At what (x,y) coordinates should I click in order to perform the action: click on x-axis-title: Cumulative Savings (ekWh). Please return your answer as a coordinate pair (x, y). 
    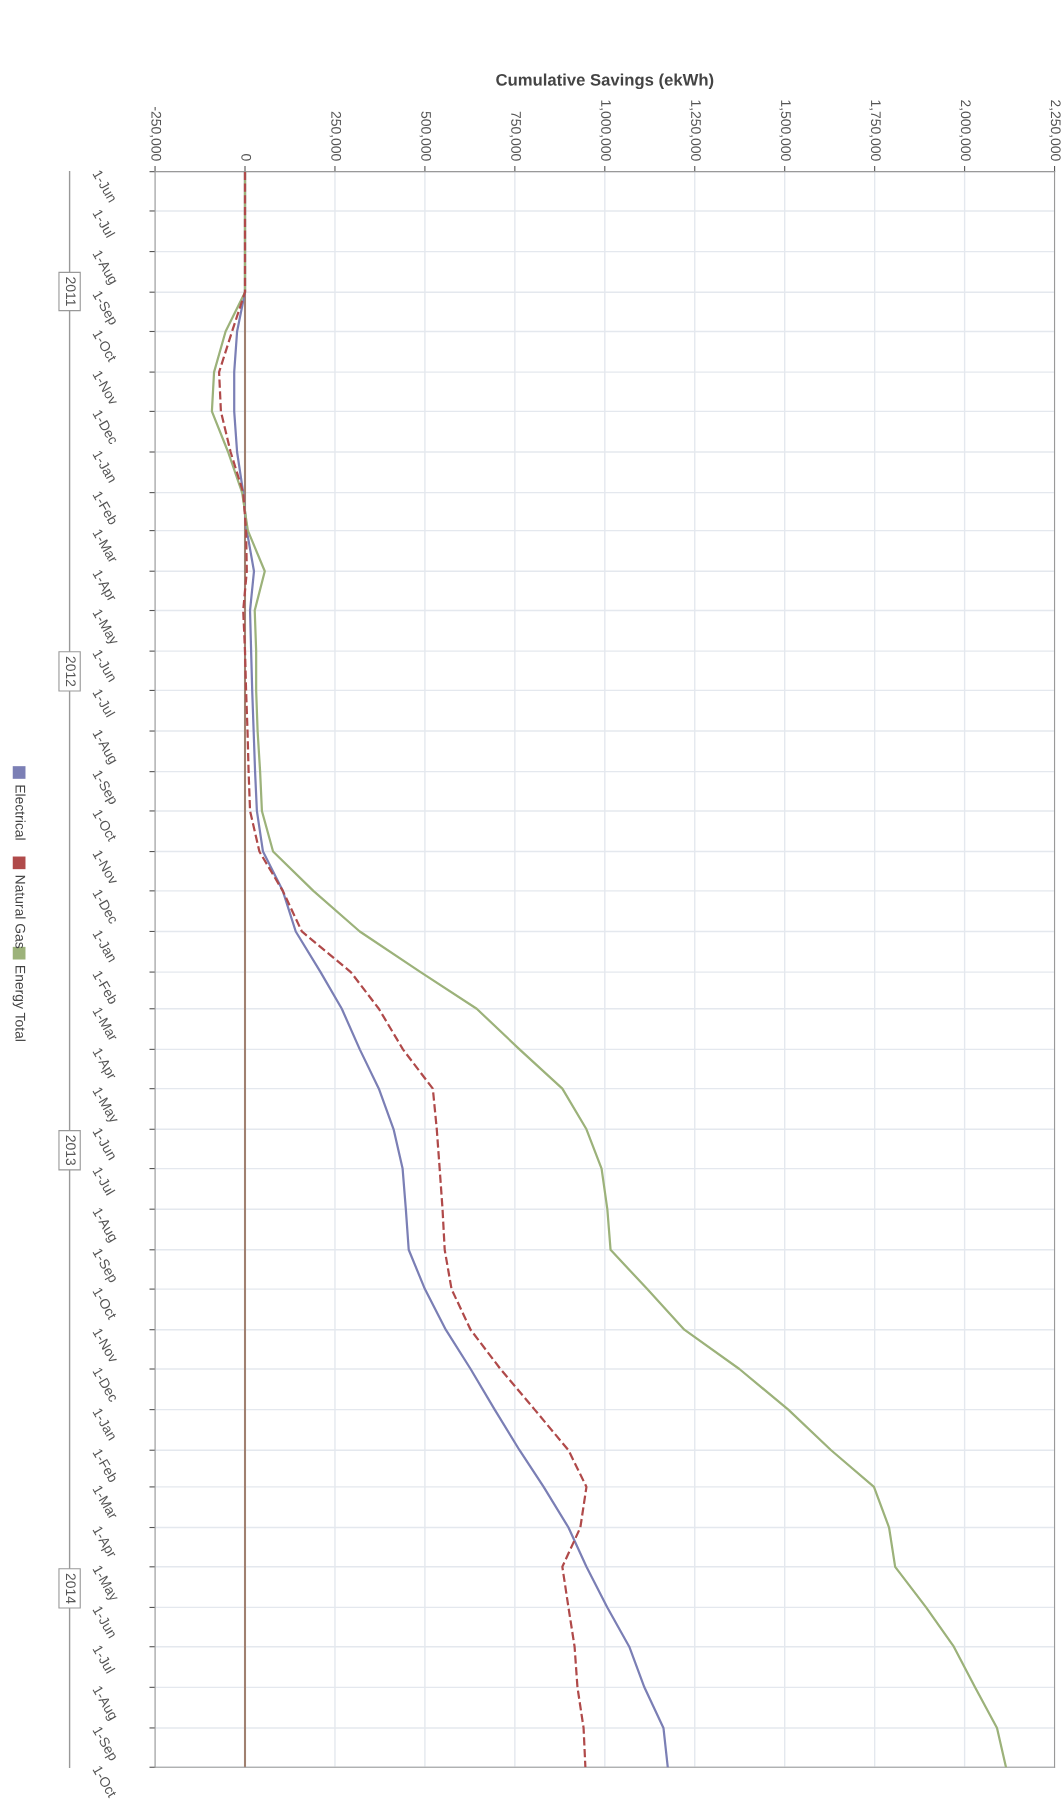
    Looking at the image, I should click on (605, 81).